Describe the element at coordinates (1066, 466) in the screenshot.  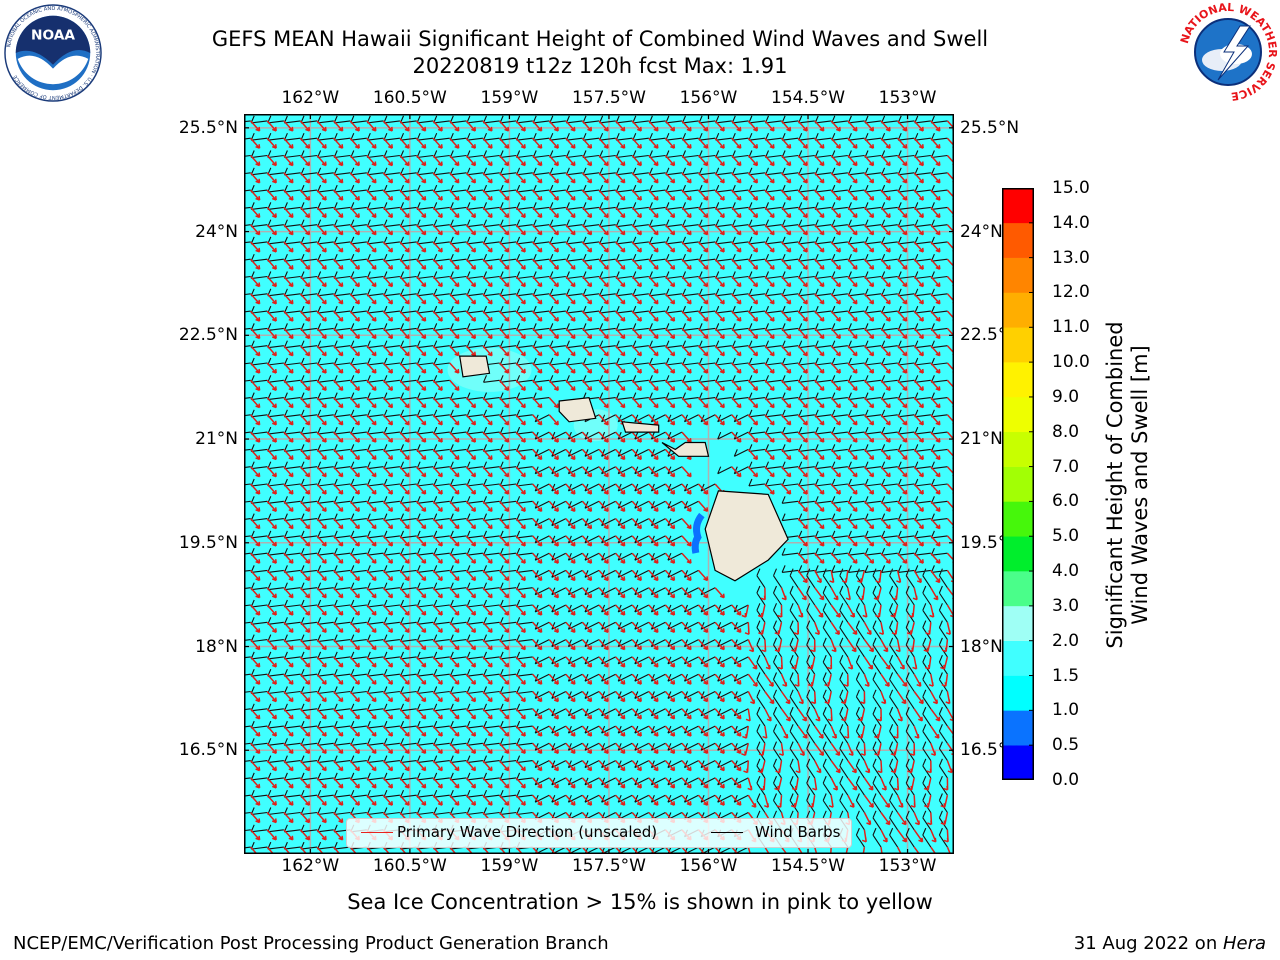
I see `colorbar-tick-label: 7.0` at that location.